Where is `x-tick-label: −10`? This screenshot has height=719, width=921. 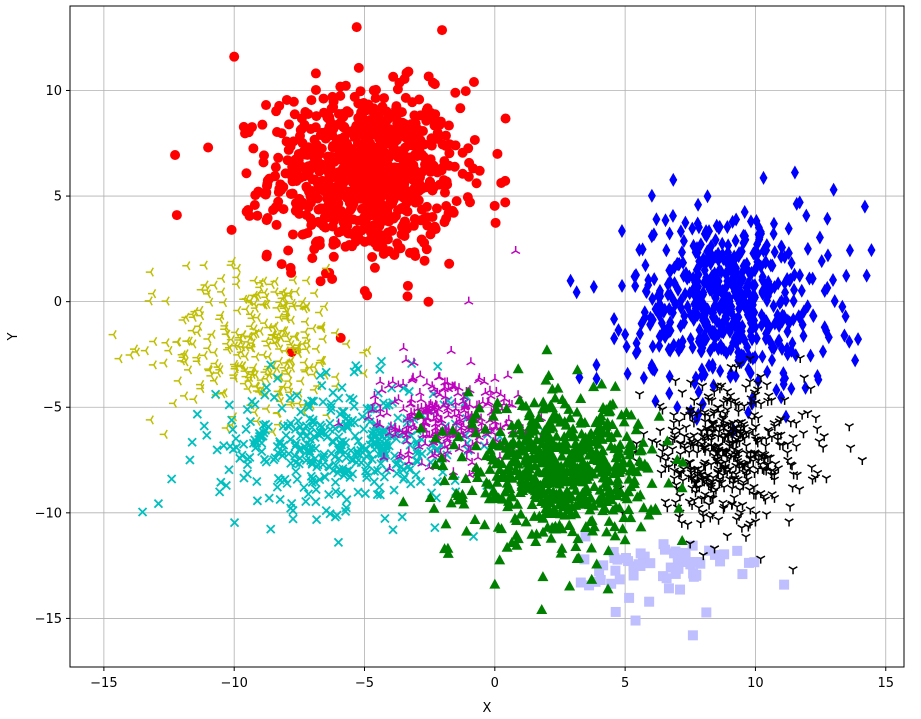 x-tick-label: −10 is located at coordinates (233, 683).